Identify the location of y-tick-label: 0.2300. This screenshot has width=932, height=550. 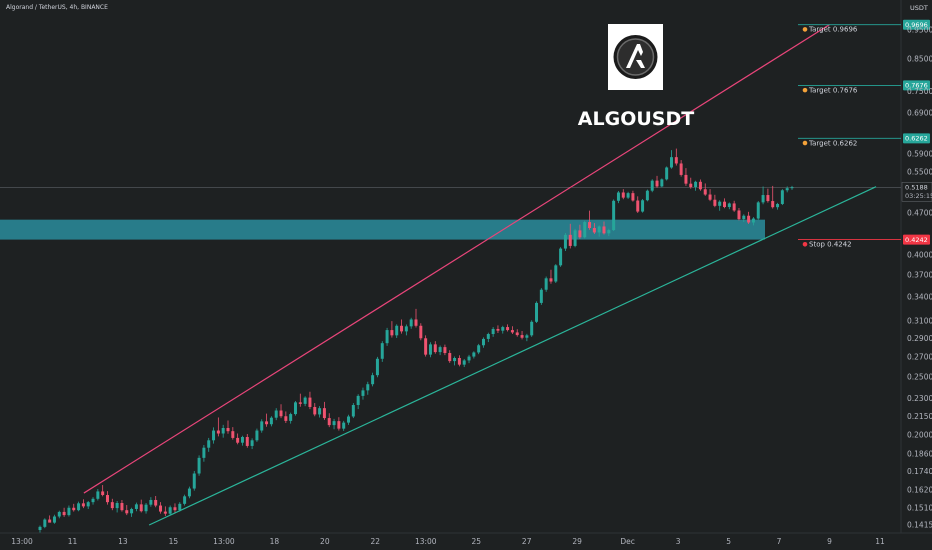
(919, 398).